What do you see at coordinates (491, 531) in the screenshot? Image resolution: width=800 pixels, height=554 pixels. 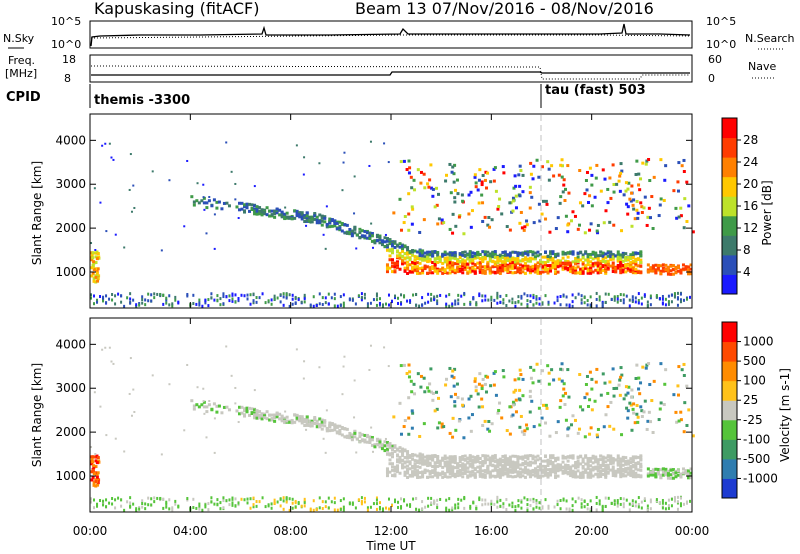 I see `x-tick-label: 16:00` at bounding box center [491, 531].